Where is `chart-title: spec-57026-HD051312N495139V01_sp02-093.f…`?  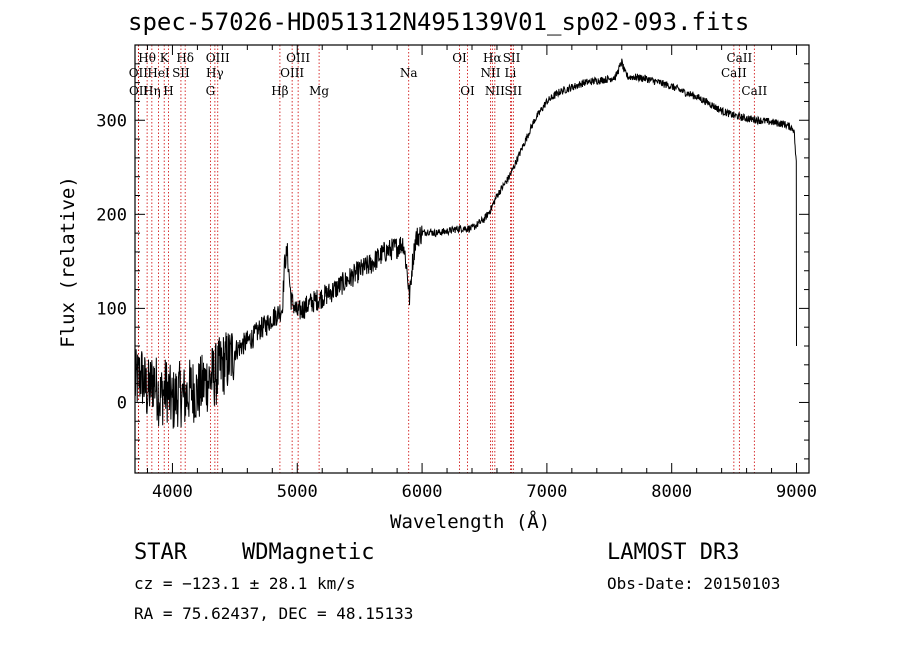 chart-title: spec-57026-HD051312N495139V01_sp02-093.f… is located at coordinates (439, 22).